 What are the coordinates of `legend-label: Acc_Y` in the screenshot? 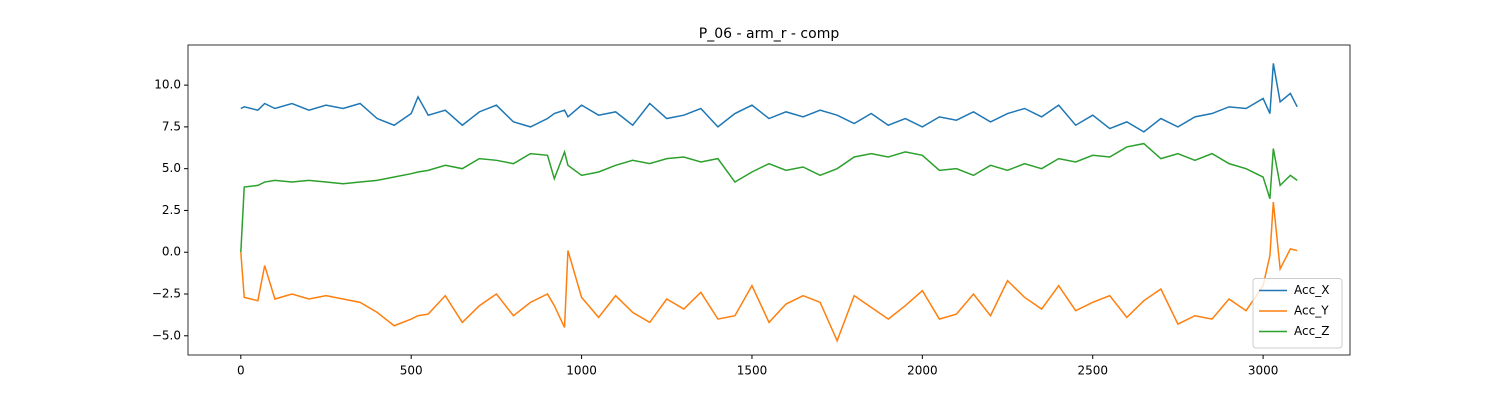 It's located at (1311, 311).